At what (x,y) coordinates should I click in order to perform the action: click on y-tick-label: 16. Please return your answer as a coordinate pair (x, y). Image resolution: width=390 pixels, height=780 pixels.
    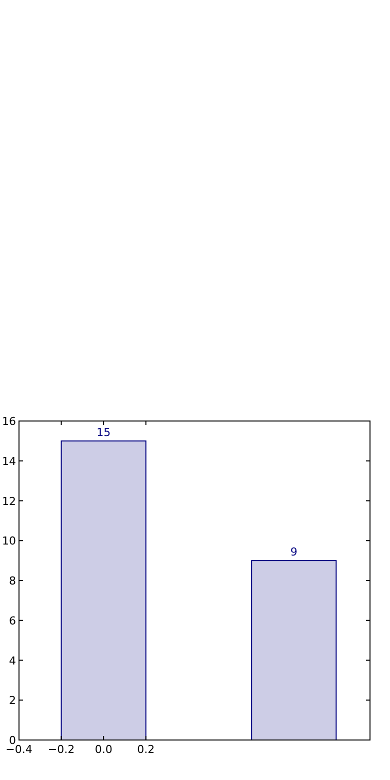
    Looking at the image, I should click on (9, 421).